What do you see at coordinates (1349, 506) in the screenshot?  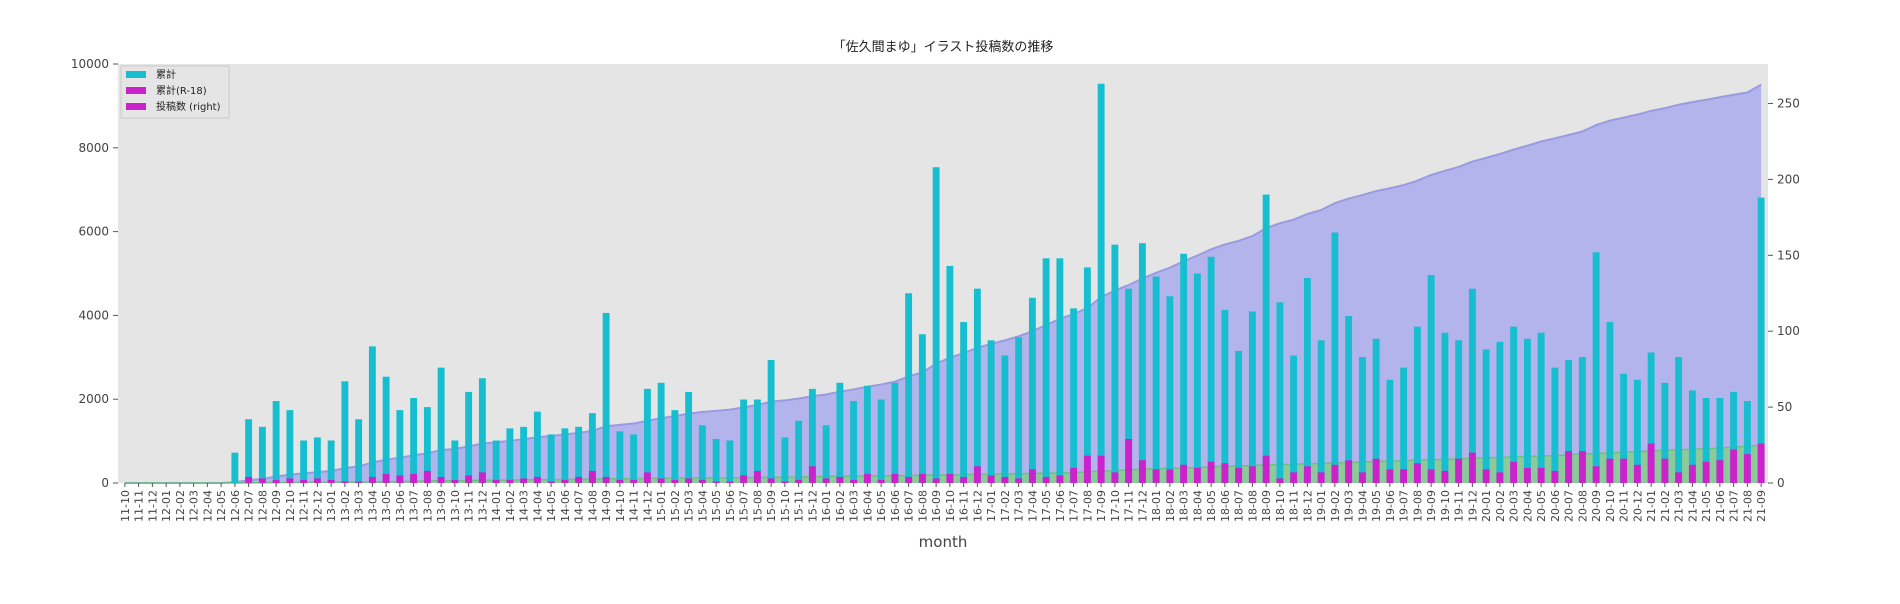 I see `x-tick-label: 19-03` at bounding box center [1349, 506].